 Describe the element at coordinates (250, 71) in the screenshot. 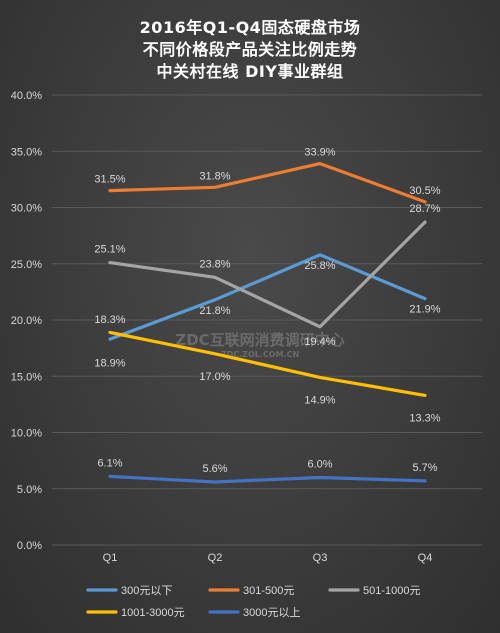

I see `chart-title-line-3: 中关村在线 DIY事业群组` at that location.